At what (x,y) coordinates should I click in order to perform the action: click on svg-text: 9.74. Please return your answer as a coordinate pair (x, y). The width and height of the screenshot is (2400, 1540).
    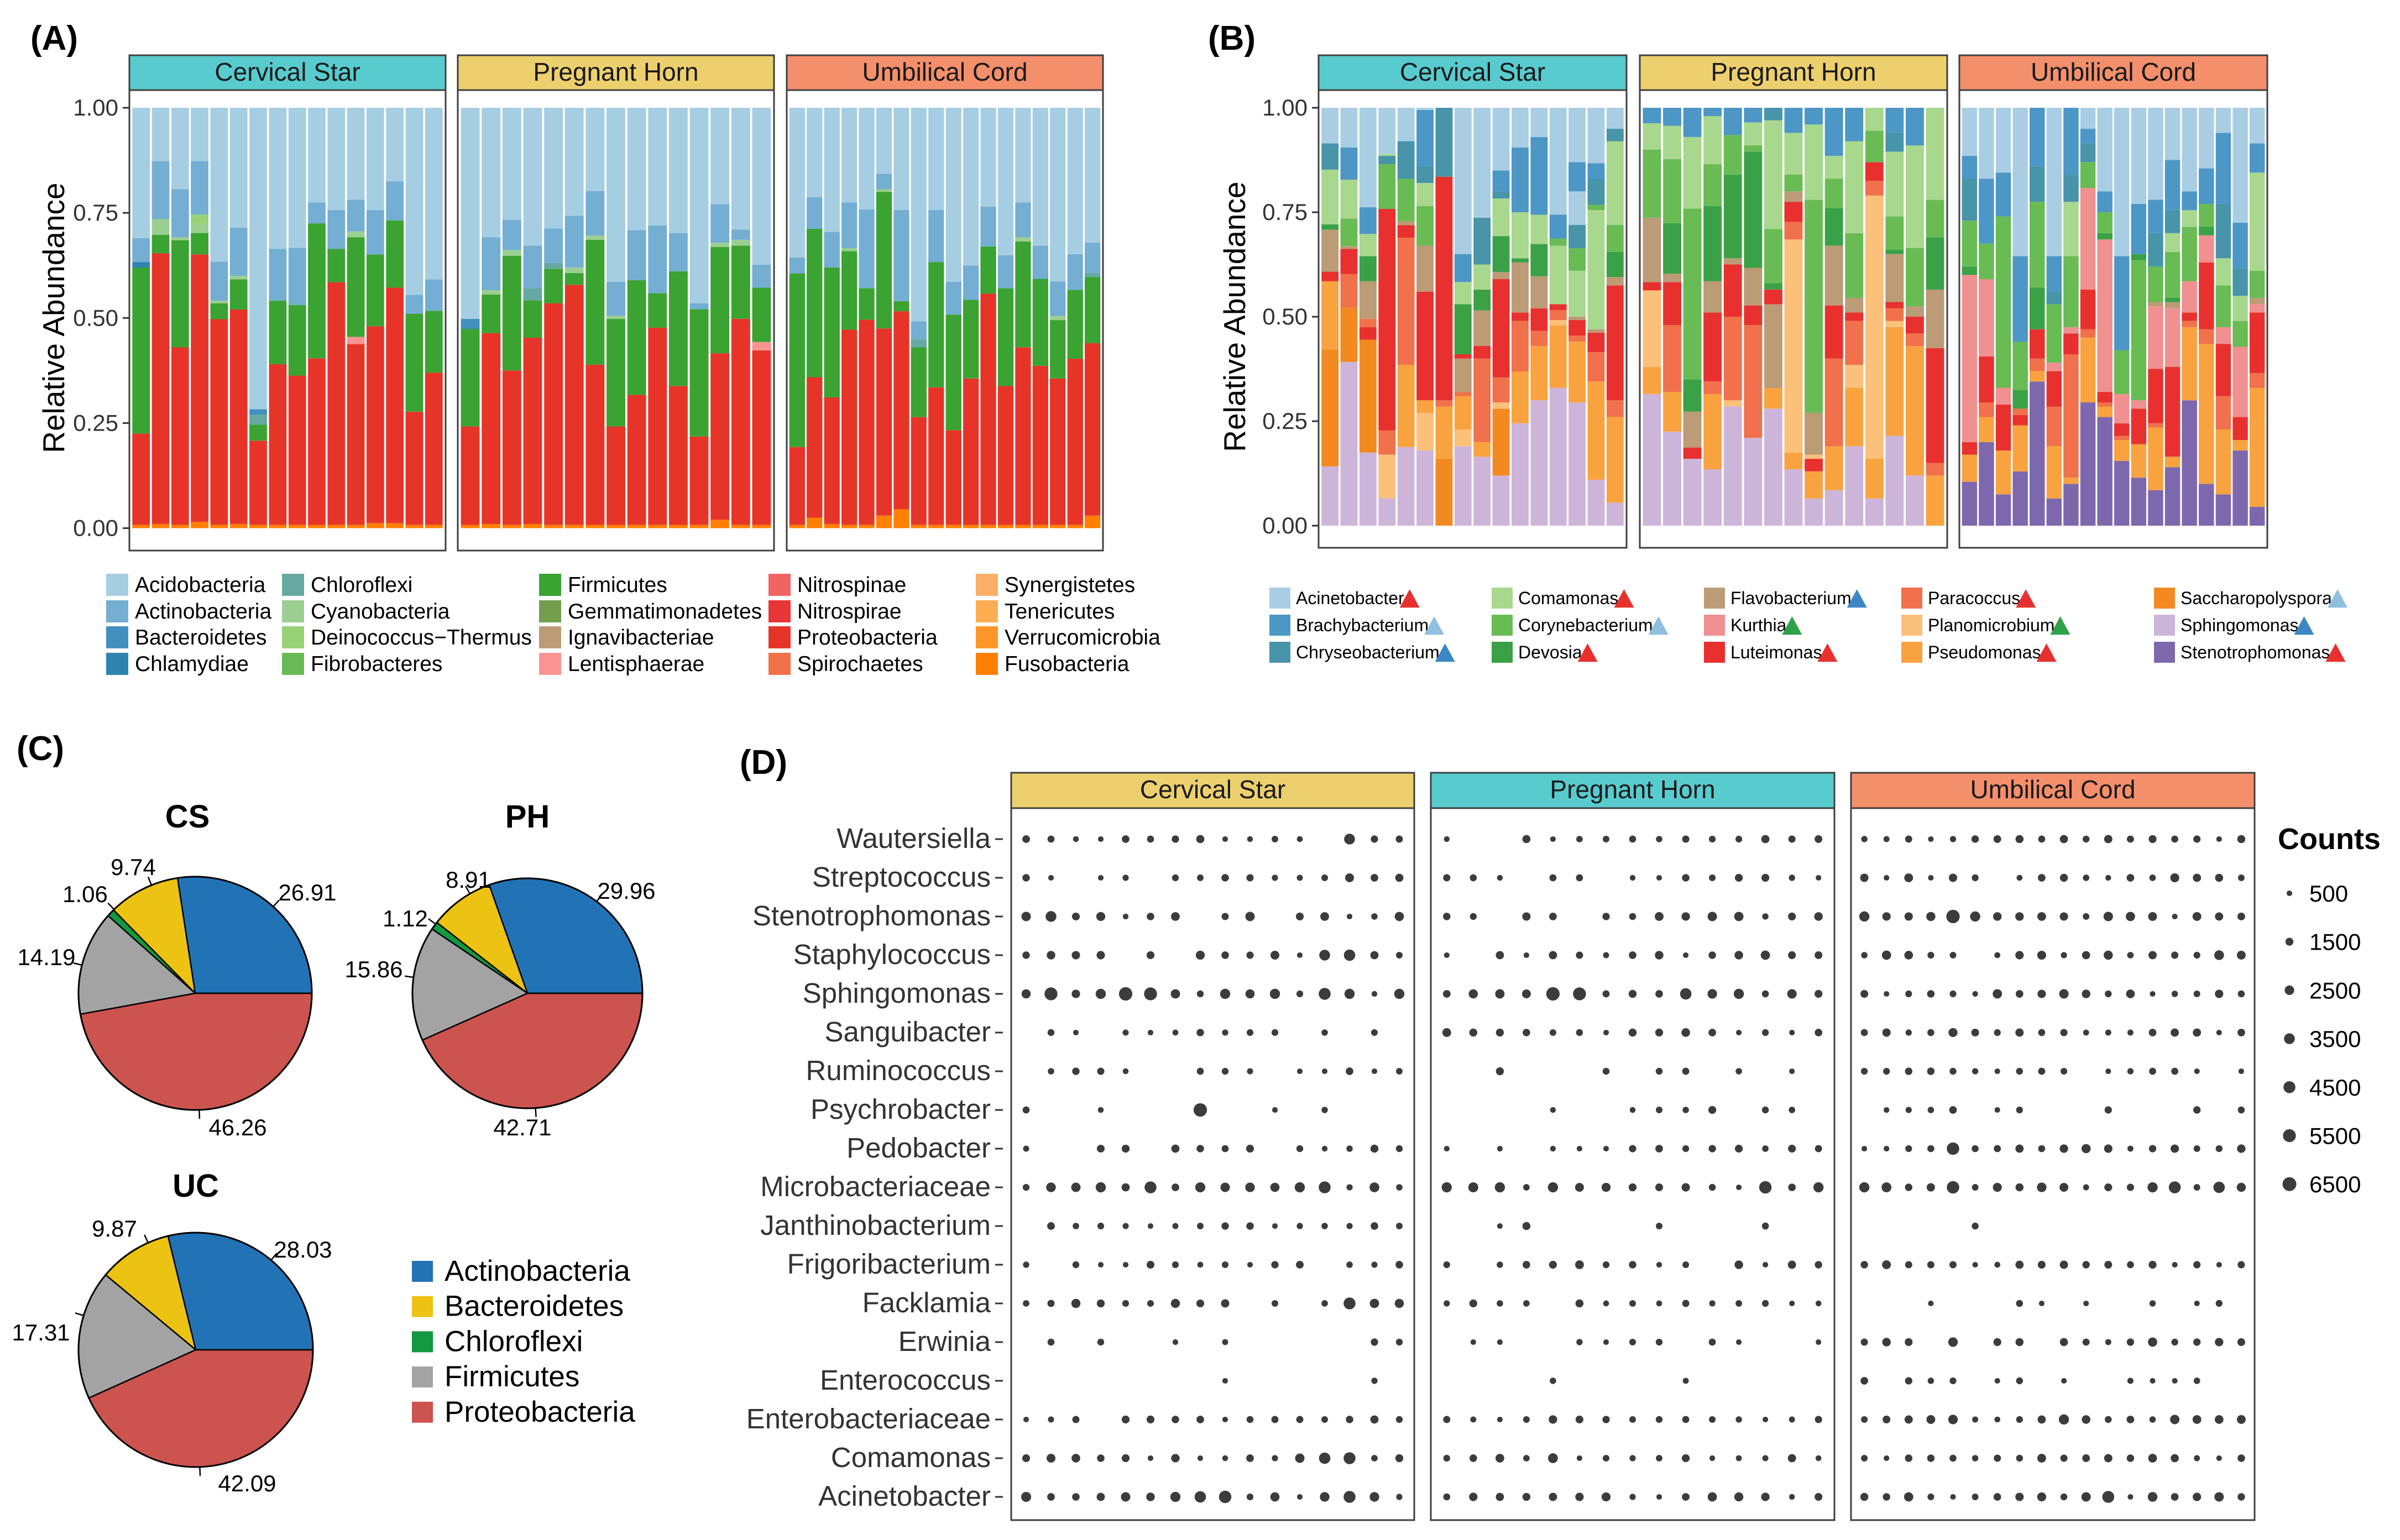
    Looking at the image, I should click on (133, 867).